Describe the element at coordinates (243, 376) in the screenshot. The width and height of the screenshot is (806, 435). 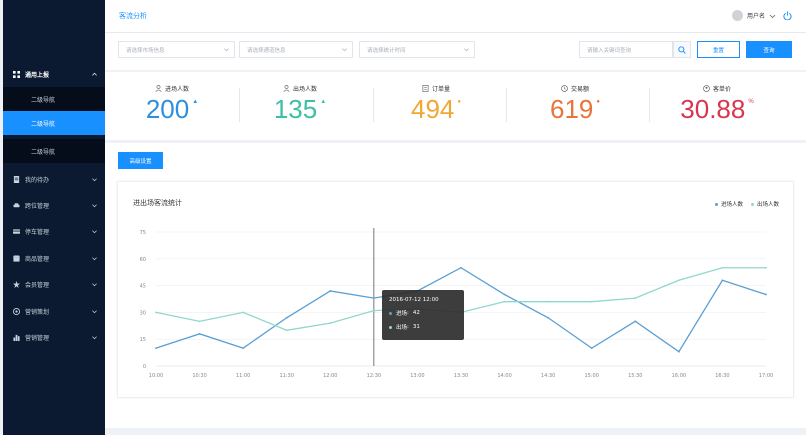
I see `x-tick-label: 11:00` at that location.